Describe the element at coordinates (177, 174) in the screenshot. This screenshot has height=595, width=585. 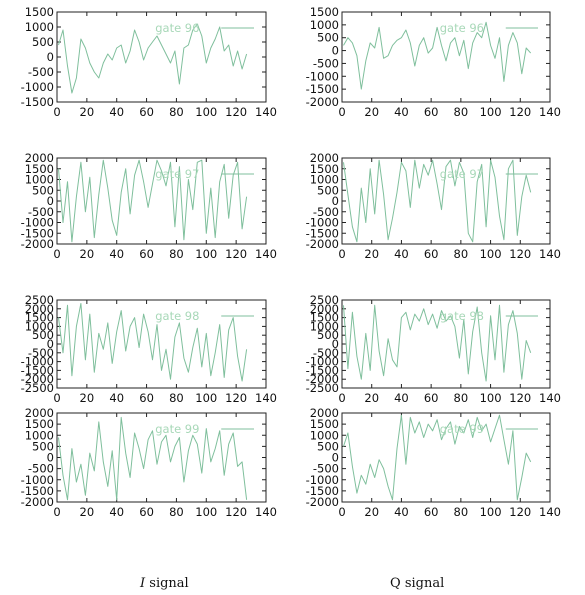
I see `legend-label: gate 97` at that location.